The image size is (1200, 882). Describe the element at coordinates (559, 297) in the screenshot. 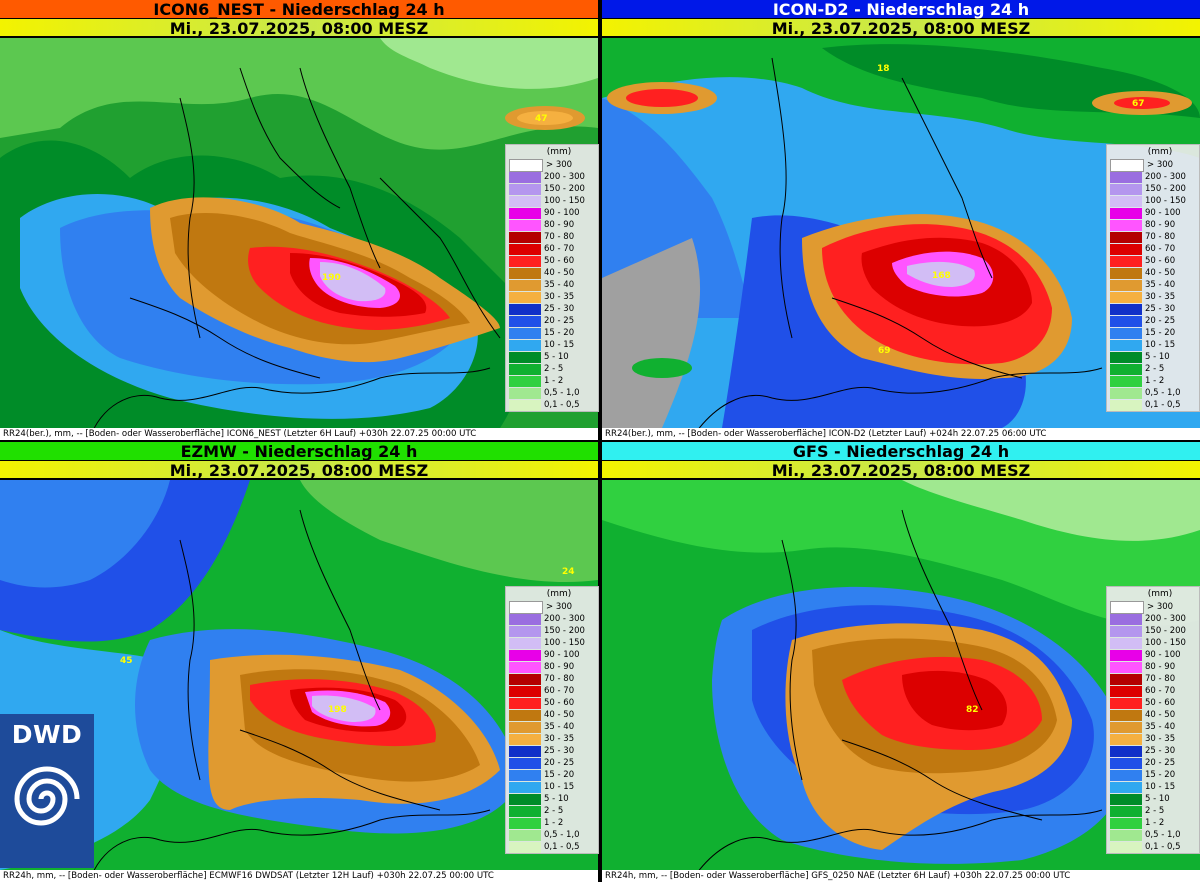

I see `legend-label: 30 - 35` at that location.